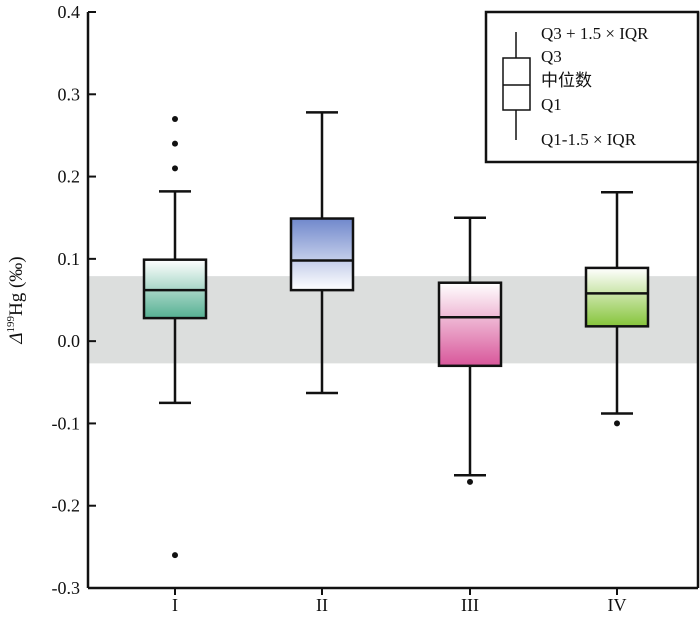  What do you see at coordinates (617, 297) in the screenshot?
I see `box-IV` at bounding box center [617, 297].